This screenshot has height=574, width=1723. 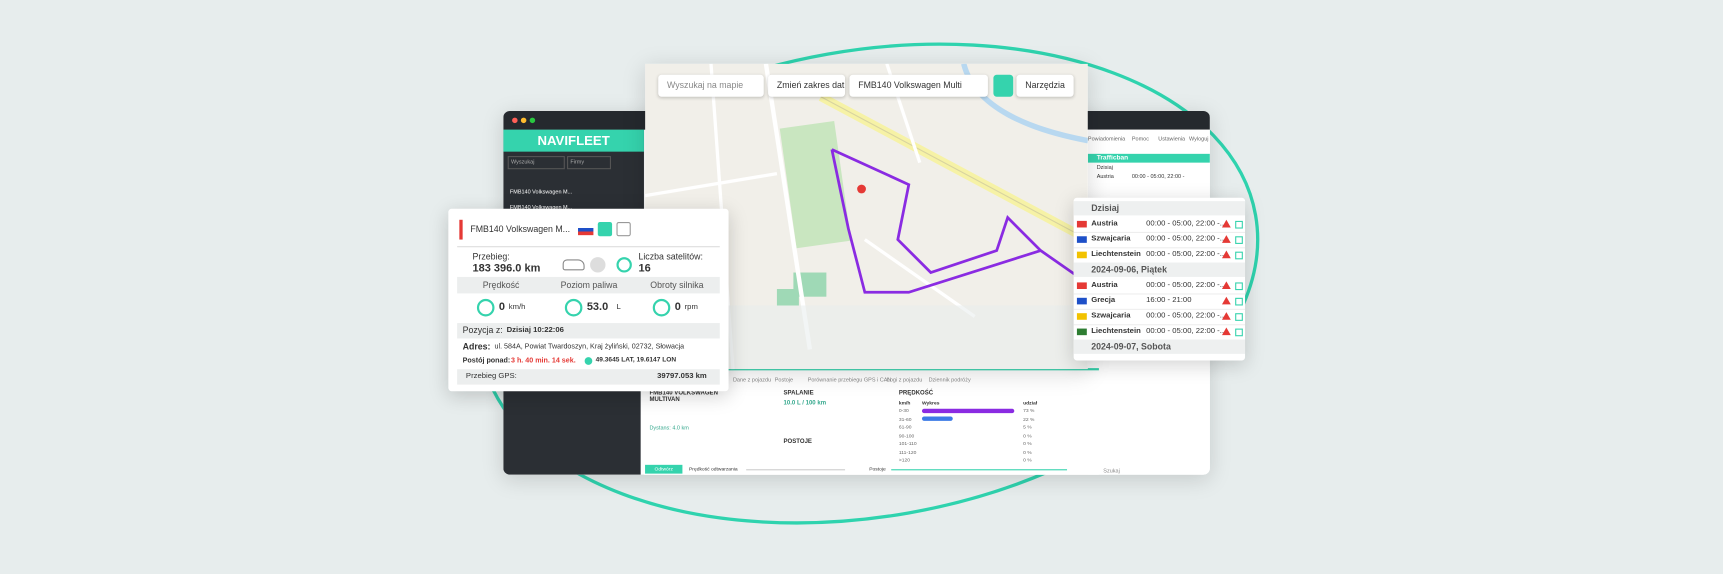 I want to click on speed-title: PRĘDKOŚĆ, so click(x=916, y=393).